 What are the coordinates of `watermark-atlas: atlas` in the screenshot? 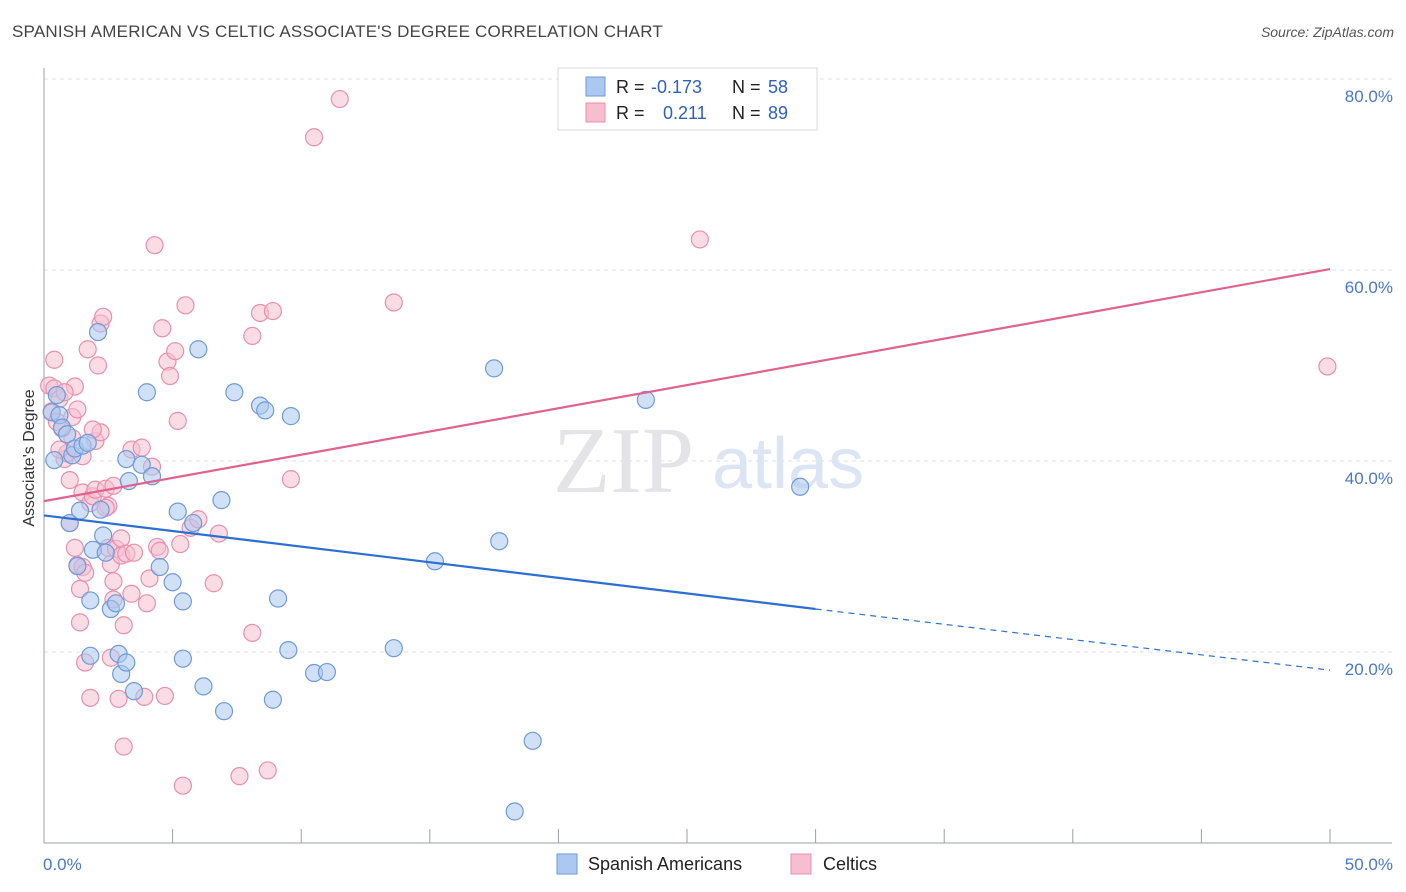 It's located at (788, 464).